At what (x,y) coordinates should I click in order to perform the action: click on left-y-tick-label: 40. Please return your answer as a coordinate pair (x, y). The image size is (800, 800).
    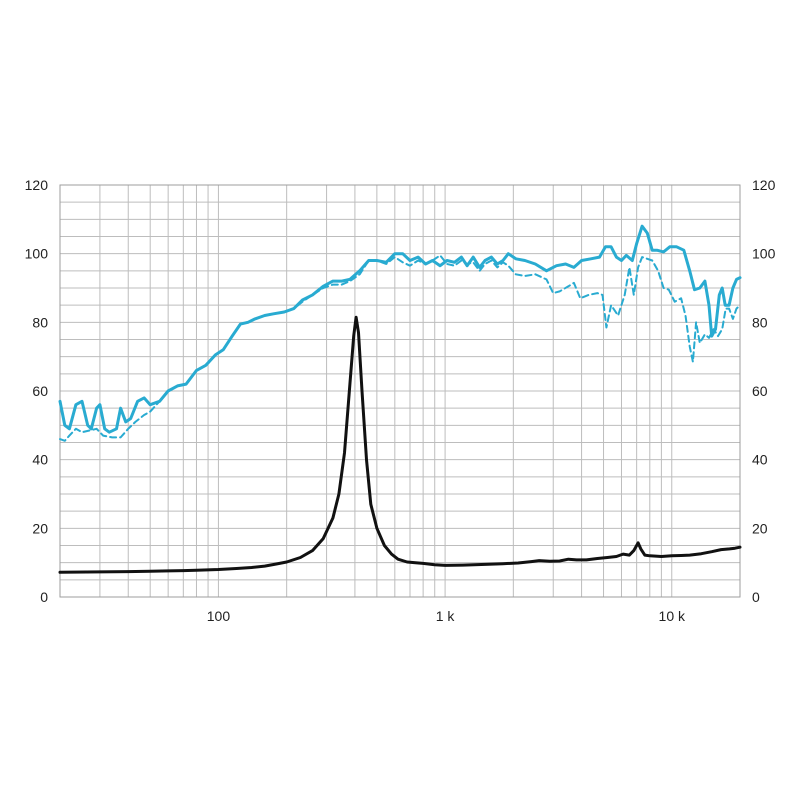
    Looking at the image, I should click on (40, 460).